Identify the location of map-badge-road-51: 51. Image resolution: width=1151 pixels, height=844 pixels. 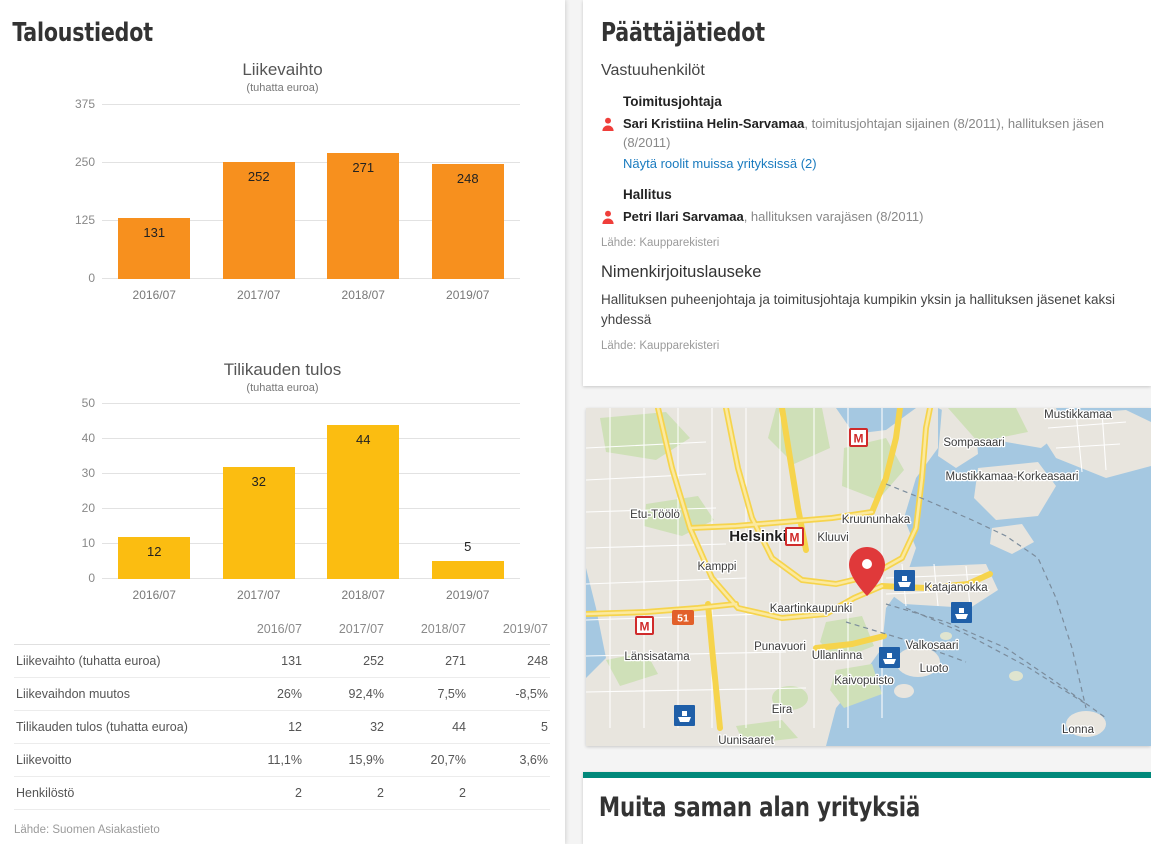
(683, 617).